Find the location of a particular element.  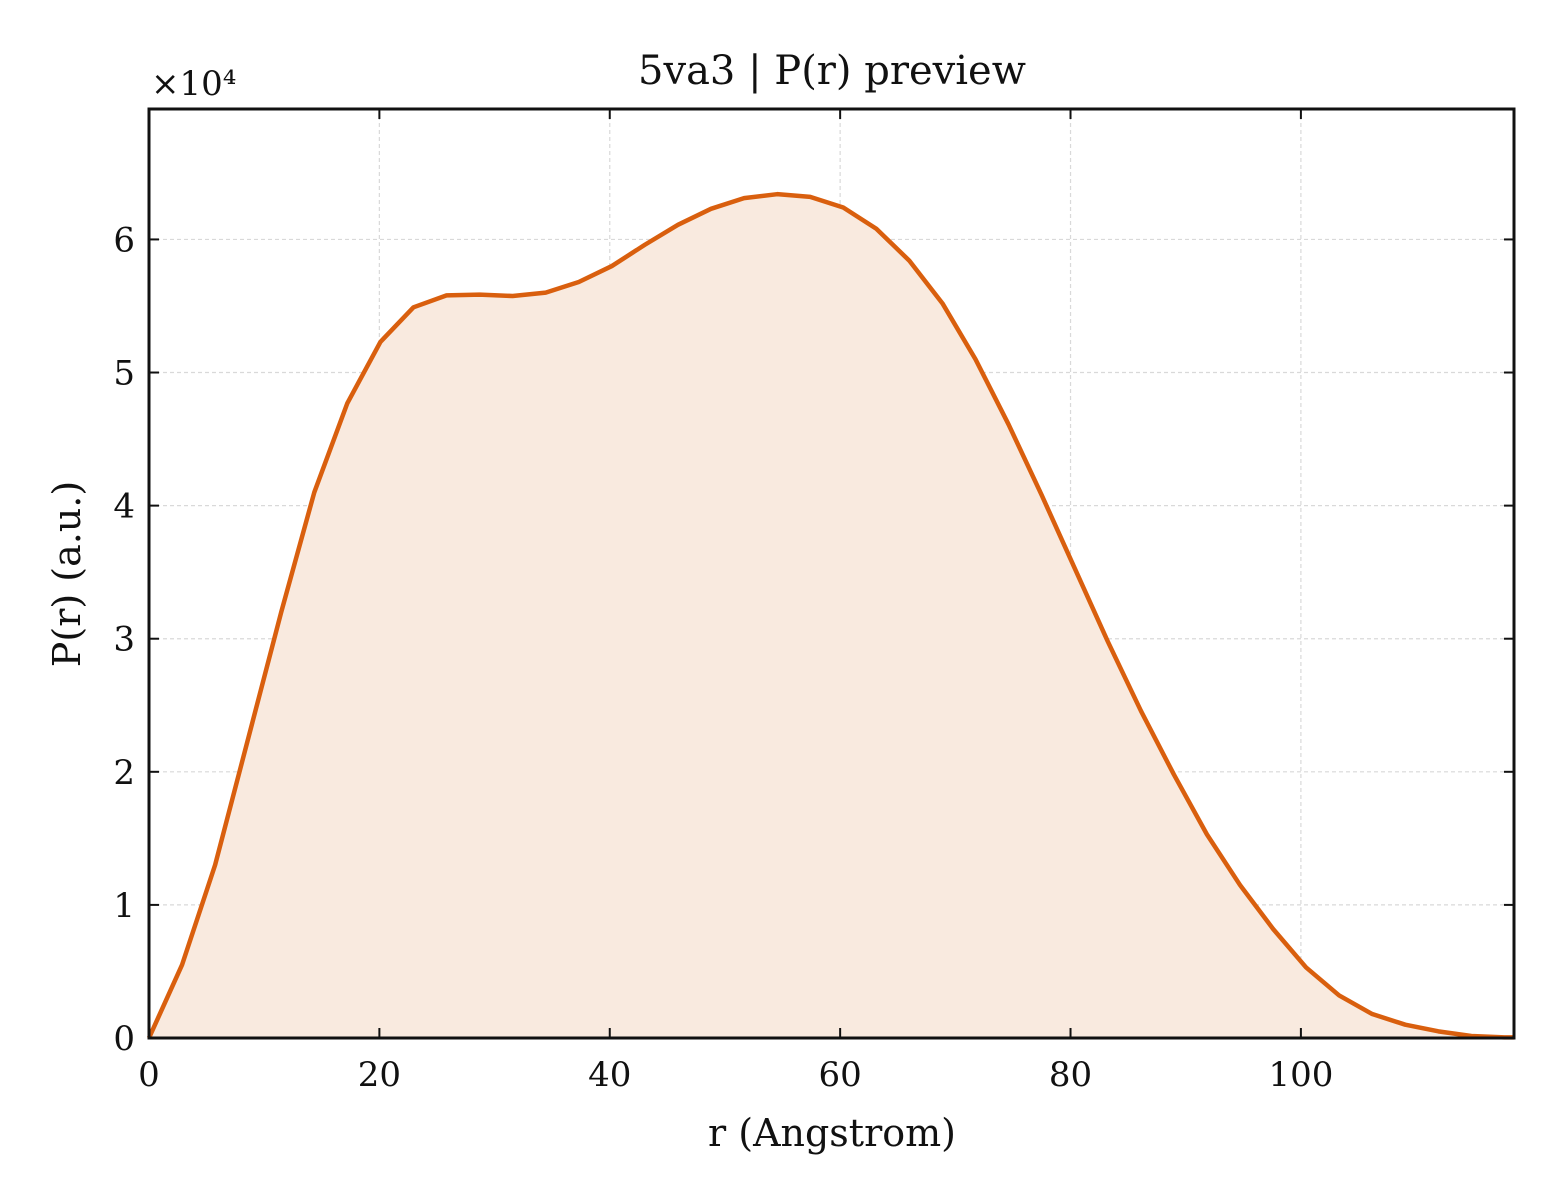

chart-title: 5va3 | P(r) preview is located at coordinates (832, 71).